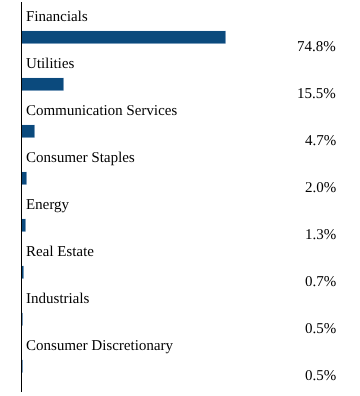 The image size is (360, 396). What do you see at coordinates (316, 47) in the screenshot?
I see `data-label: 74.8%` at bounding box center [316, 47].